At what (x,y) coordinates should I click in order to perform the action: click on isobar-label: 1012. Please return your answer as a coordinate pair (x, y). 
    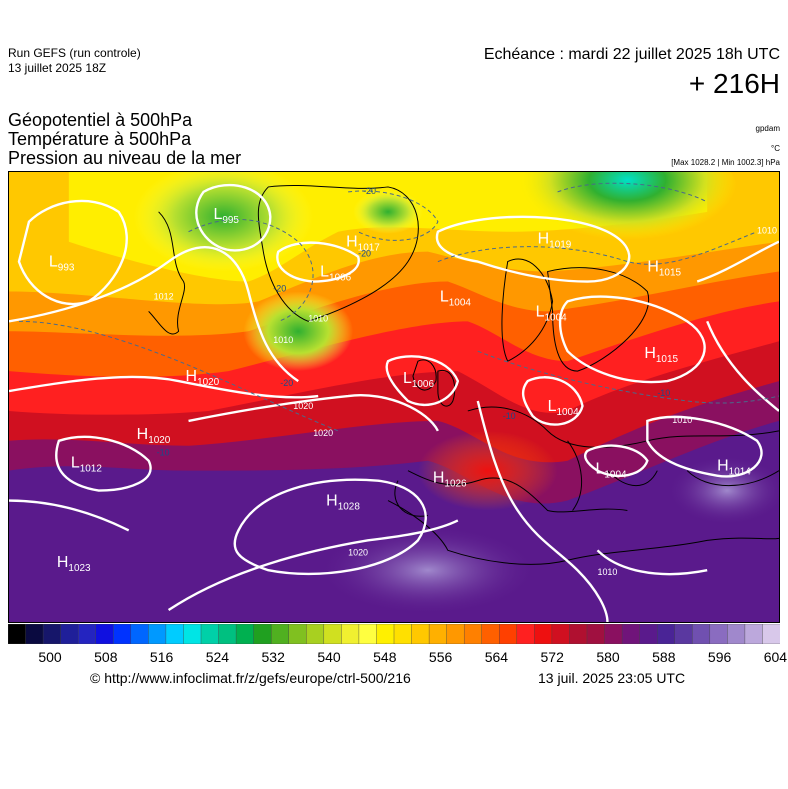
    Looking at the image, I should click on (164, 296).